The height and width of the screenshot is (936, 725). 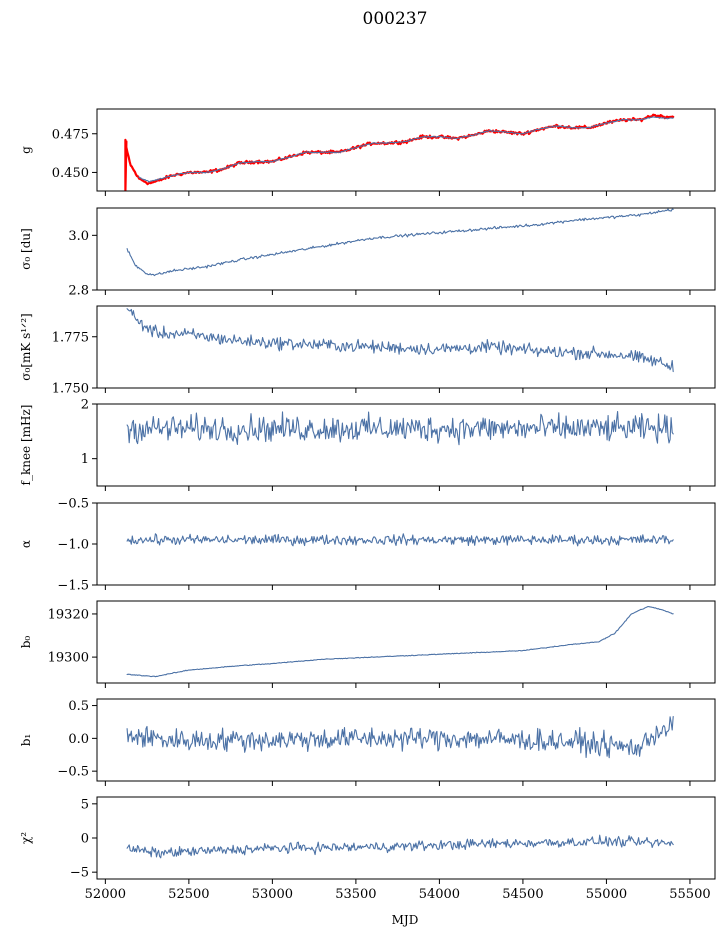 I want to click on series-line-b0-data, so click(x=400, y=641).